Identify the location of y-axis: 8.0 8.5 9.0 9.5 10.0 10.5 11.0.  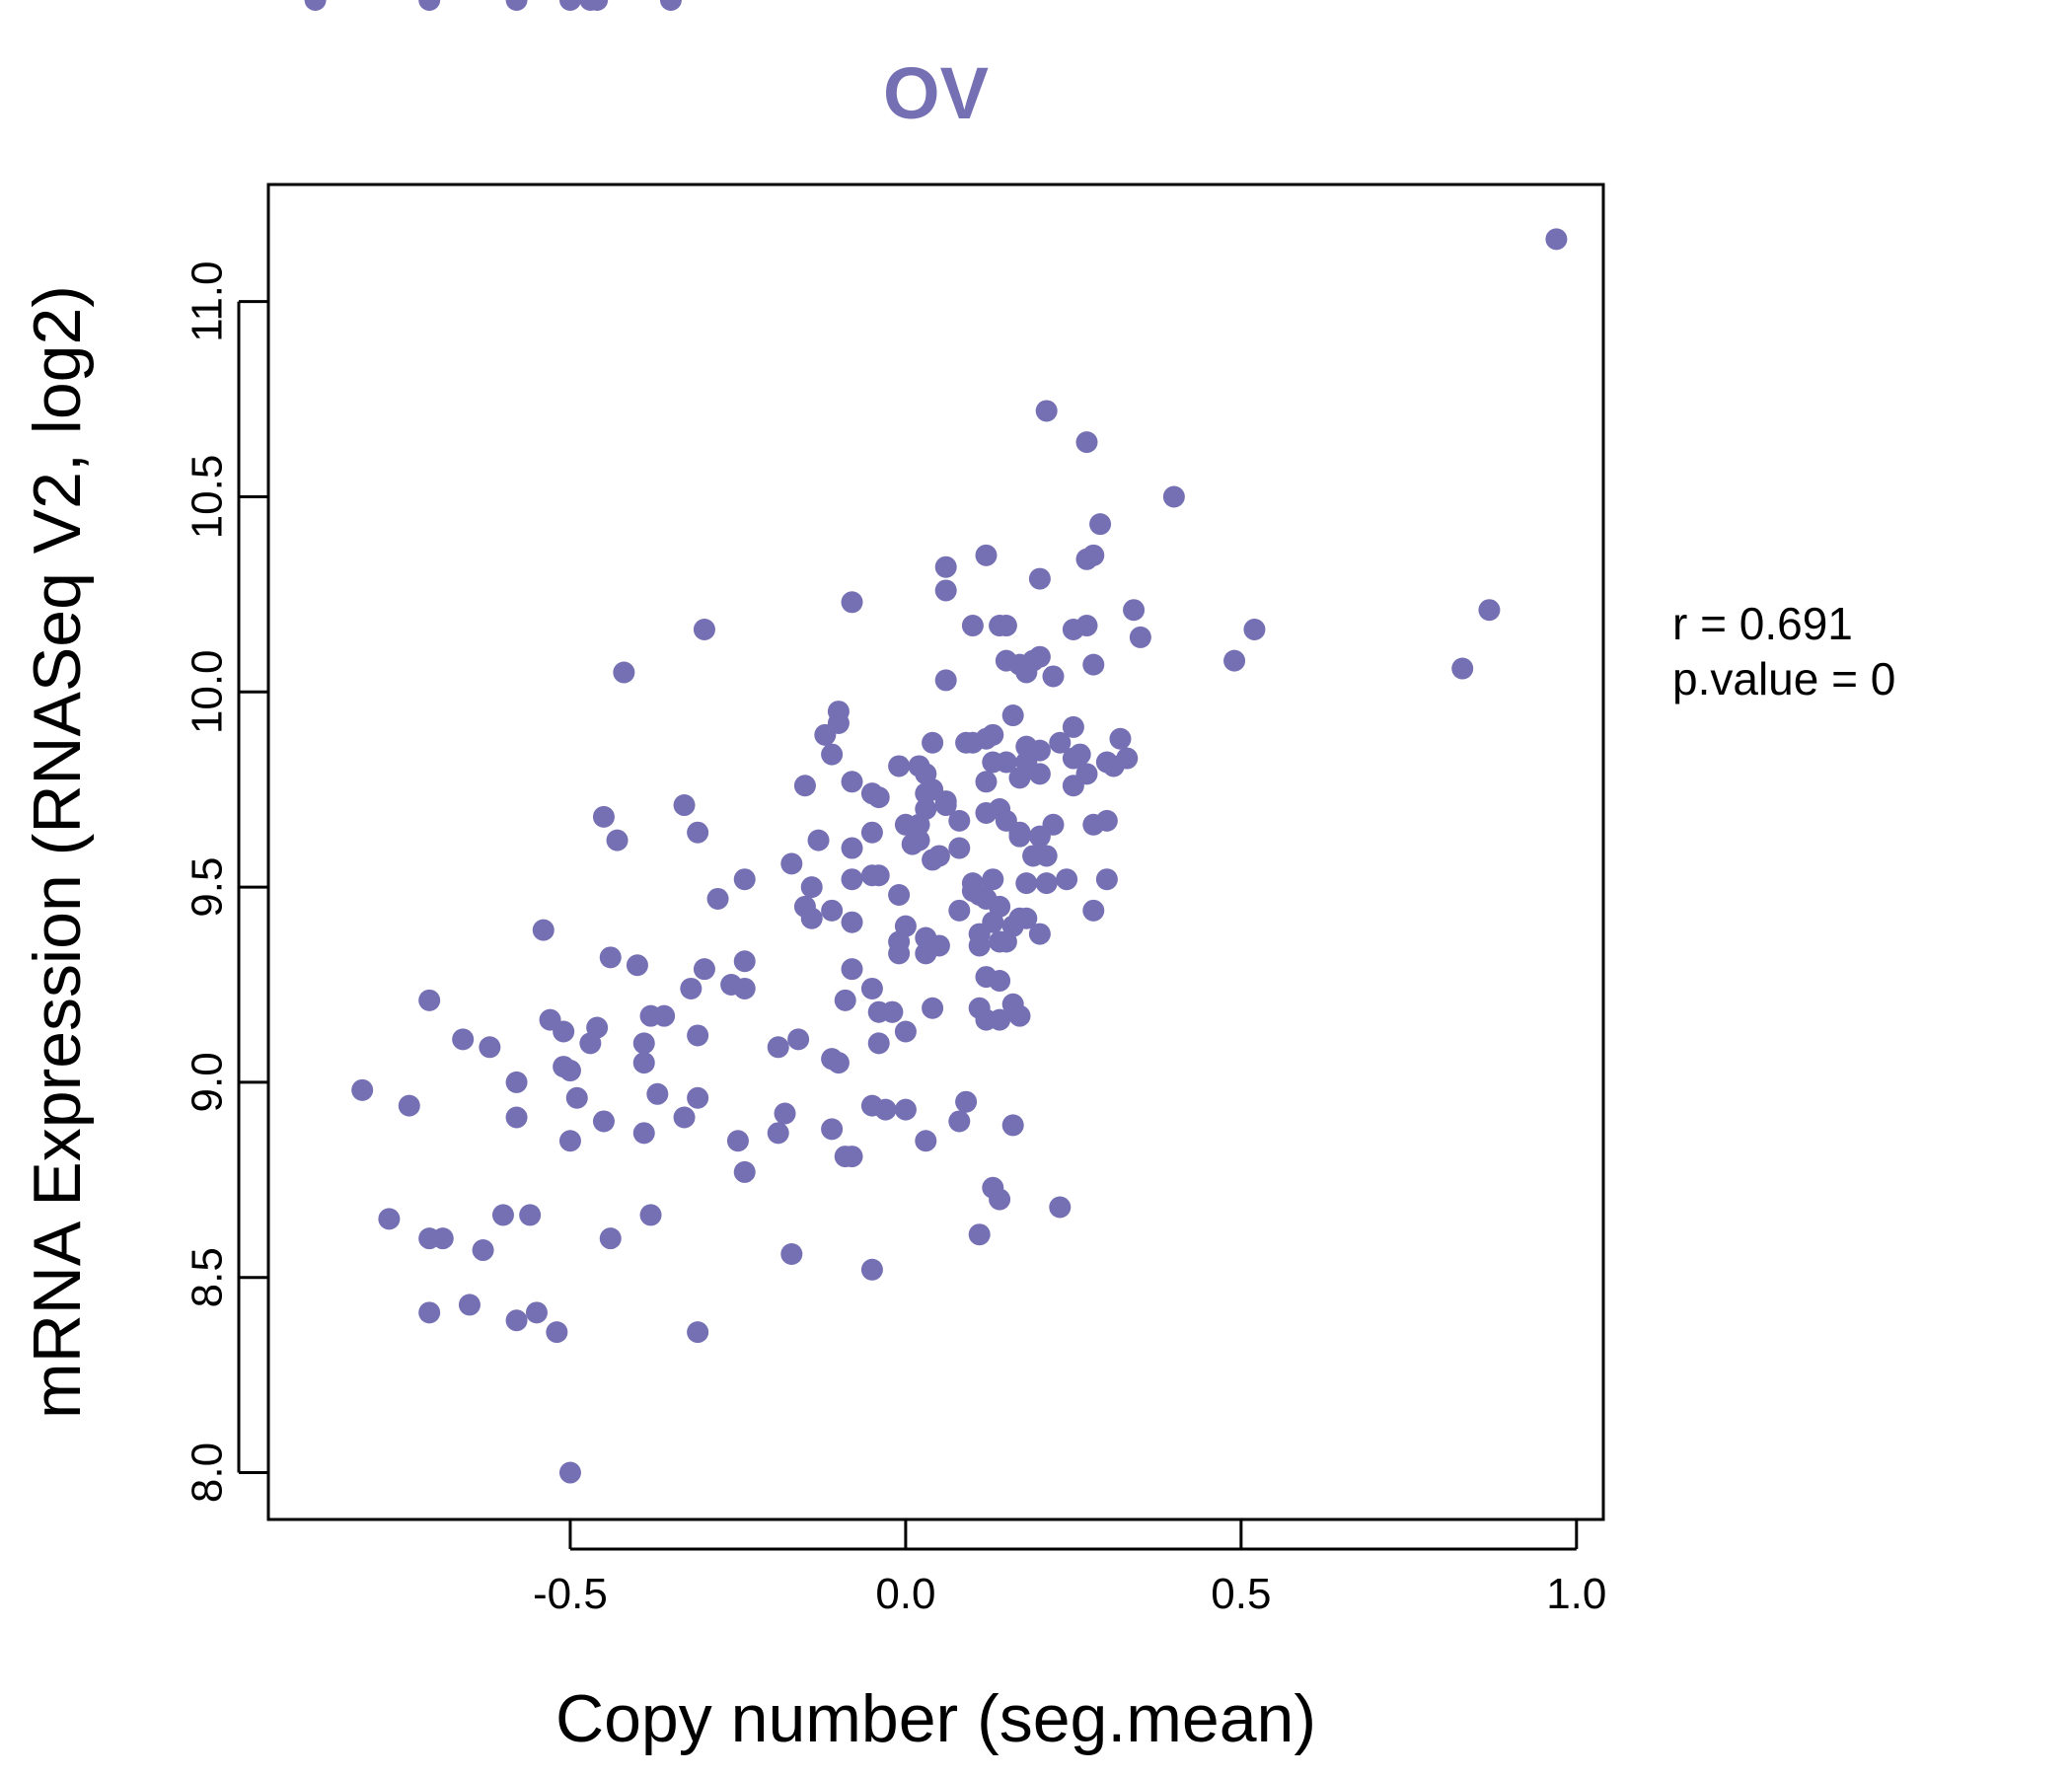
(226, 881).